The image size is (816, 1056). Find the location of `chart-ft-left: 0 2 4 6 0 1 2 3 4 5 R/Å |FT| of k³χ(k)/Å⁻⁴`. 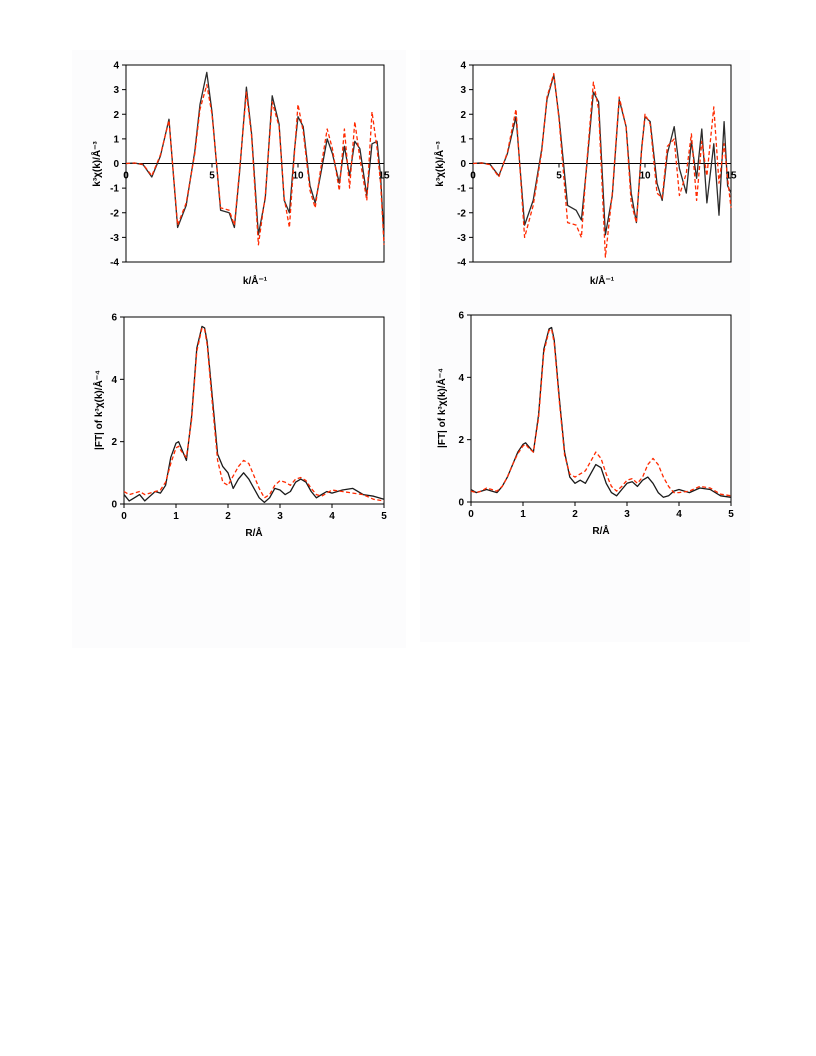

chart-ft-left: 0 2 4 6 0 1 2 3 4 5 R/Å |FT| of k³χ(k)/Å⁻⁴ is located at coordinates (239, 426).